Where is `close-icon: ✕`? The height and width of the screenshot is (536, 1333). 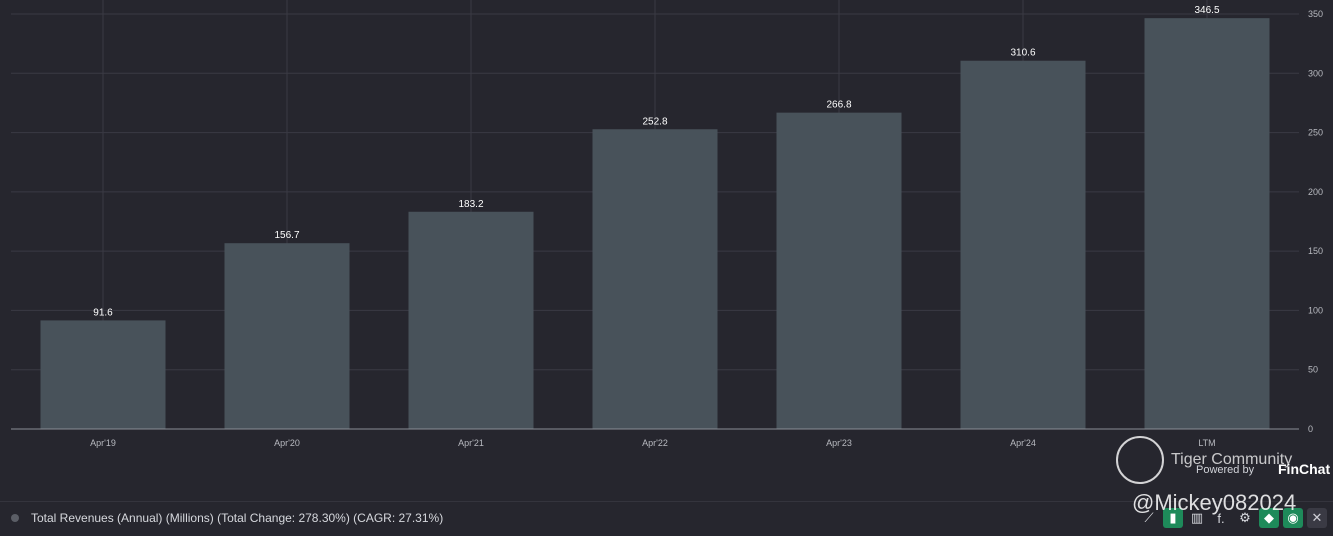
close-icon: ✕ is located at coordinates (1317, 518).